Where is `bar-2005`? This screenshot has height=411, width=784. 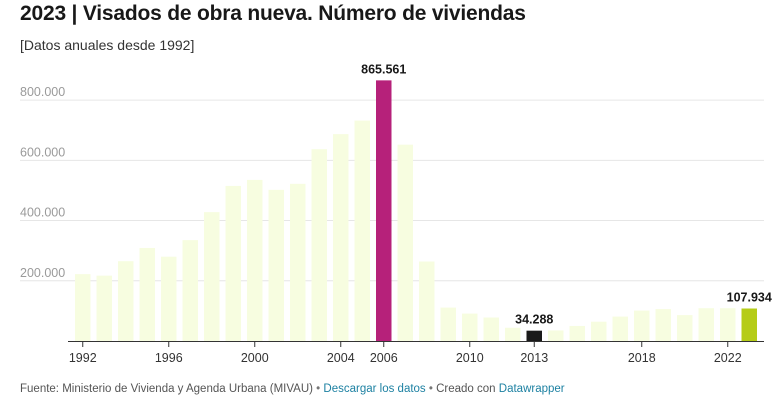 bar-2005 is located at coordinates (362, 230).